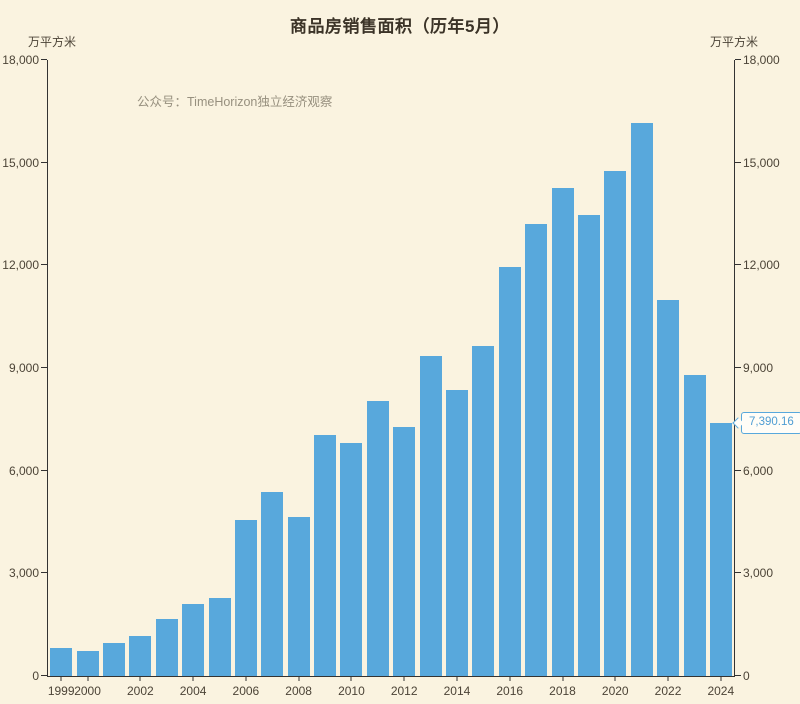 This screenshot has height=704, width=800. Describe the element at coordinates (193, 691) in the screenshot. I see `x-axis-label-2004: 2004` at that location.